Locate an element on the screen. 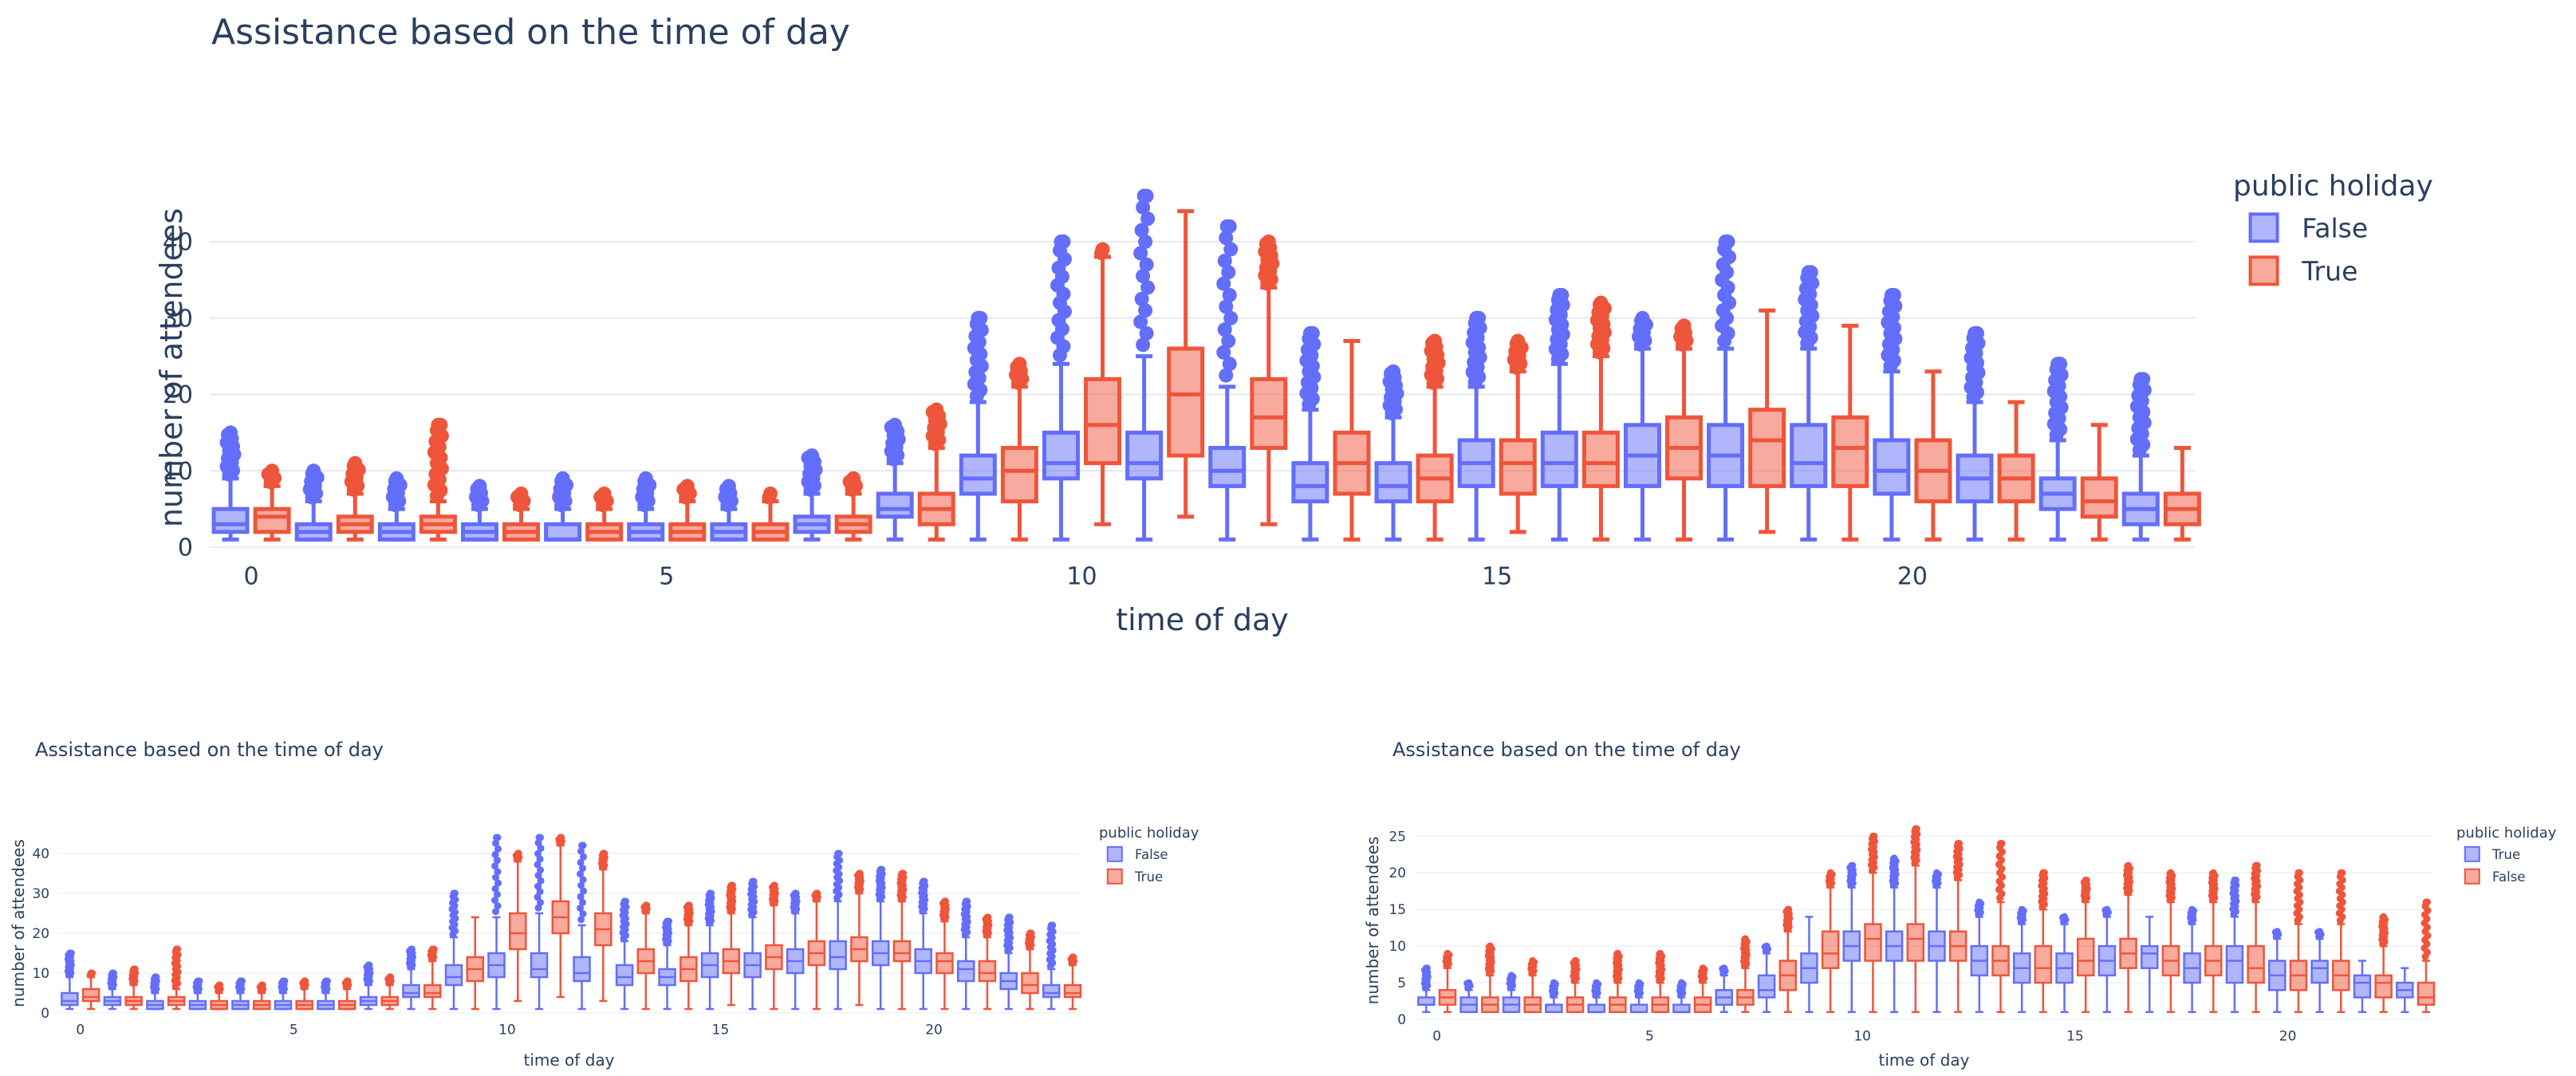 The height and width of the screenshot is (1076, 2576). x-tick-label: 0 is located at coordinates (1436, 1036).